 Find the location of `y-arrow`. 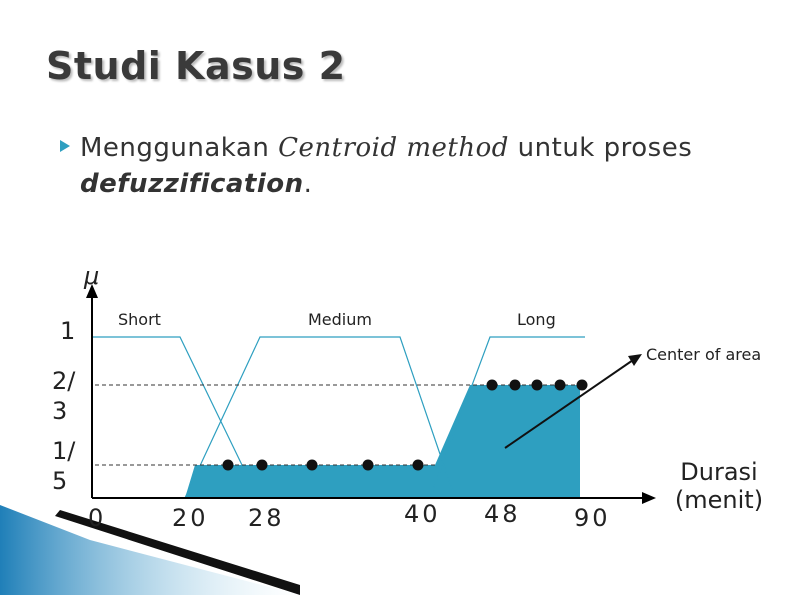

y-arrow is located at coordinates (92, 291).